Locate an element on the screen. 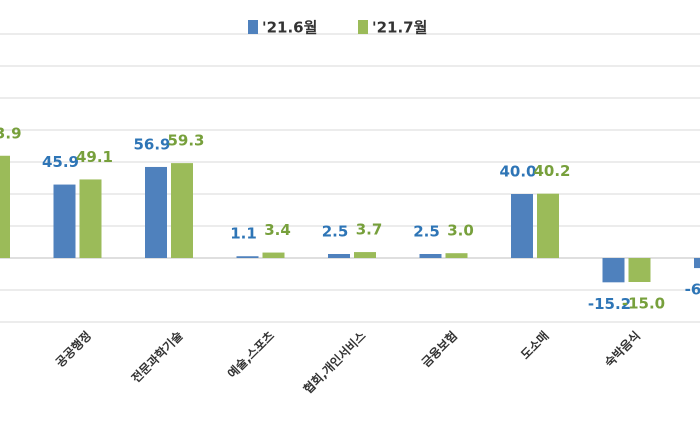 The width and height of the screenshot is (700, 440). x-tick-label: 협회,개인서비스 is located at coordinates (334, 362).